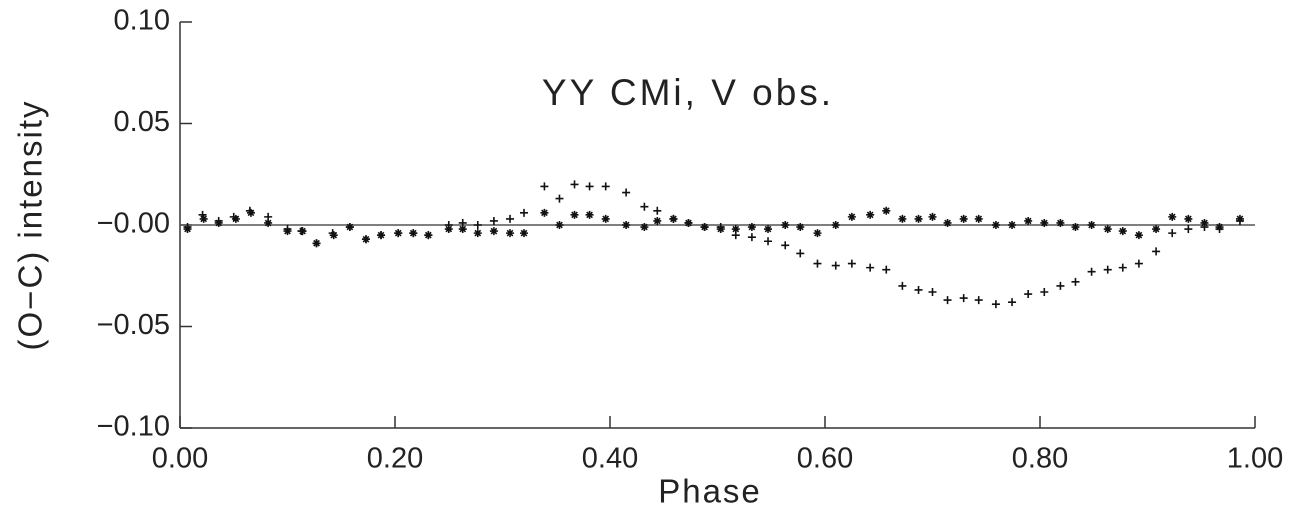 The height and width of the screenshot is (516, 1290). Describe the element at coordinates (30, 225) in the screenshot. I see `y-axis-label: (O−C) intensity` at that location.